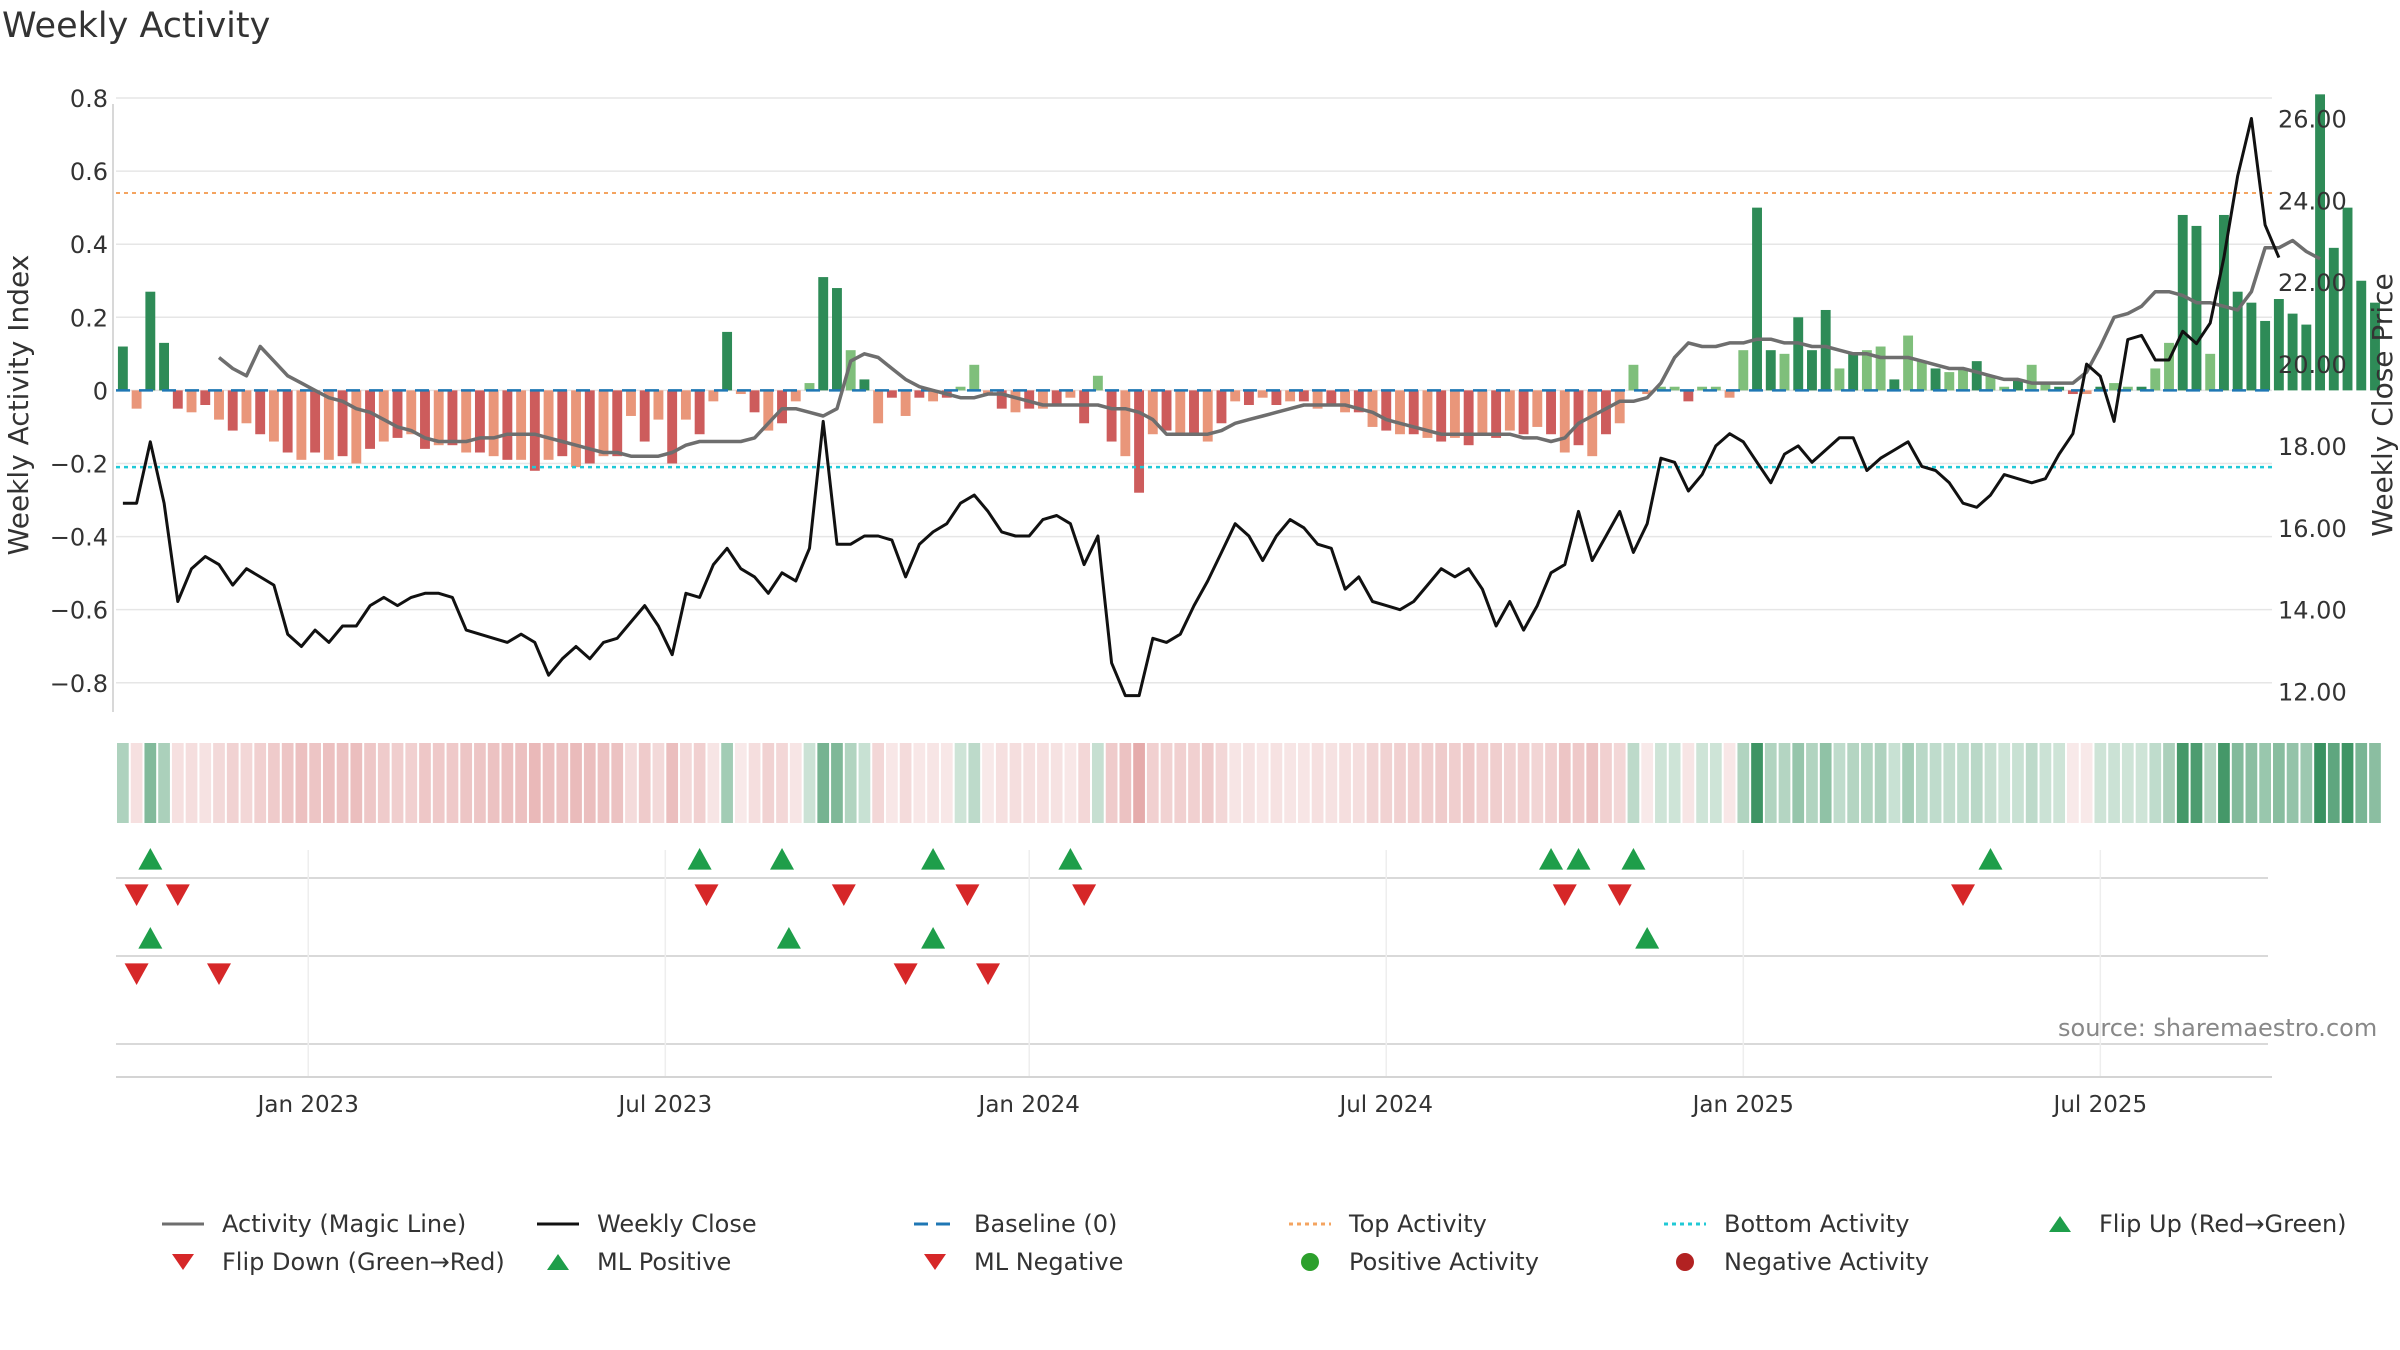 The width and height of the screenshot is (2400, 1350). I want to click on ml-negative-marker, so click(905, 974).